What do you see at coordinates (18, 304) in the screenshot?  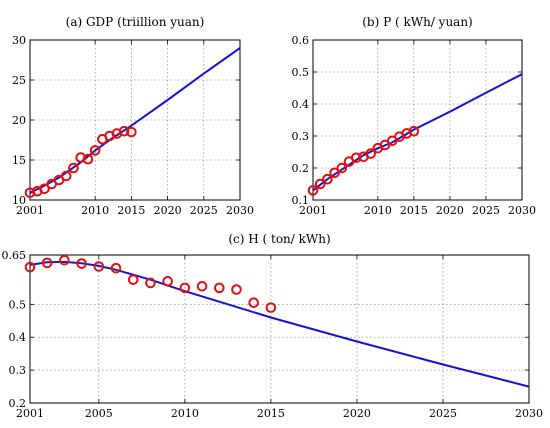 I see `chart-h-ytick-label: 0.5` at bounding box center [18, 304].